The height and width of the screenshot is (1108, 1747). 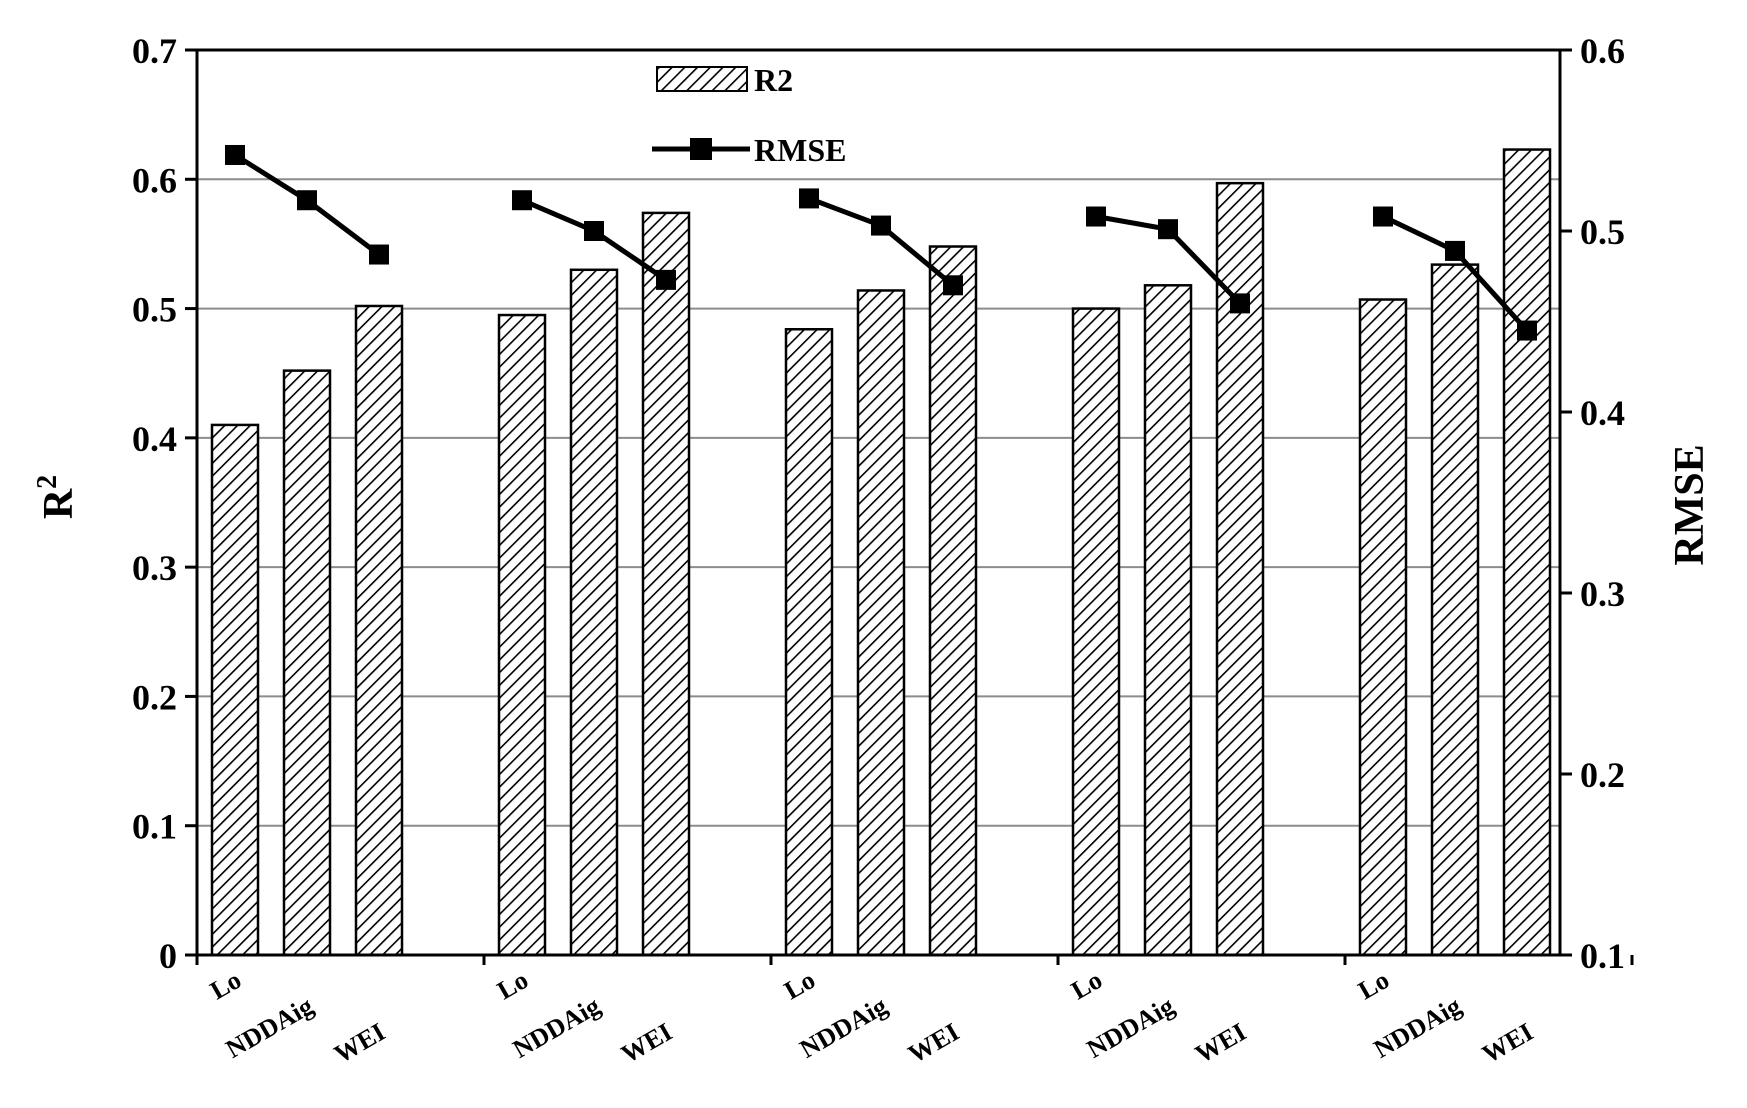 I want to click on legend-r2-label: R2, so click(x=773, y=80).